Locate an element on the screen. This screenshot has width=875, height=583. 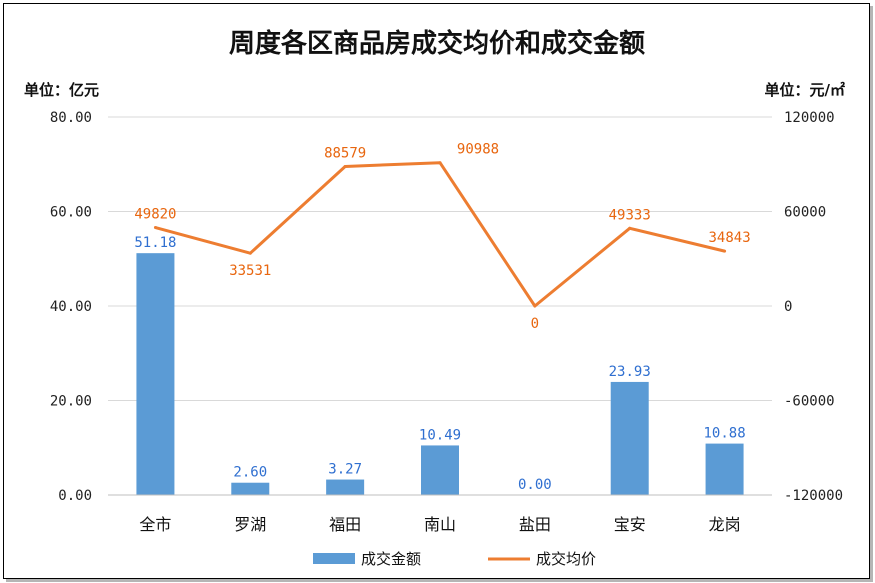
left-tick-label: 40.00 is located at coordinates (71, 307).